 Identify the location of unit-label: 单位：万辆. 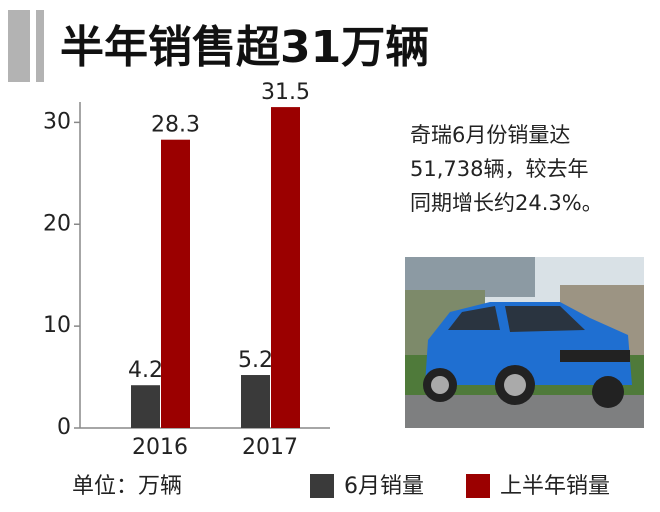
(127, 486).